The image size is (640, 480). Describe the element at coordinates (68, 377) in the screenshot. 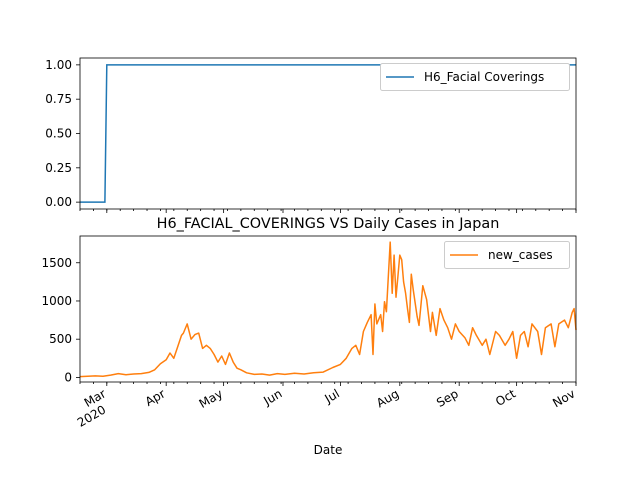

I see `bottom-y-tick-label: 0` at that location.